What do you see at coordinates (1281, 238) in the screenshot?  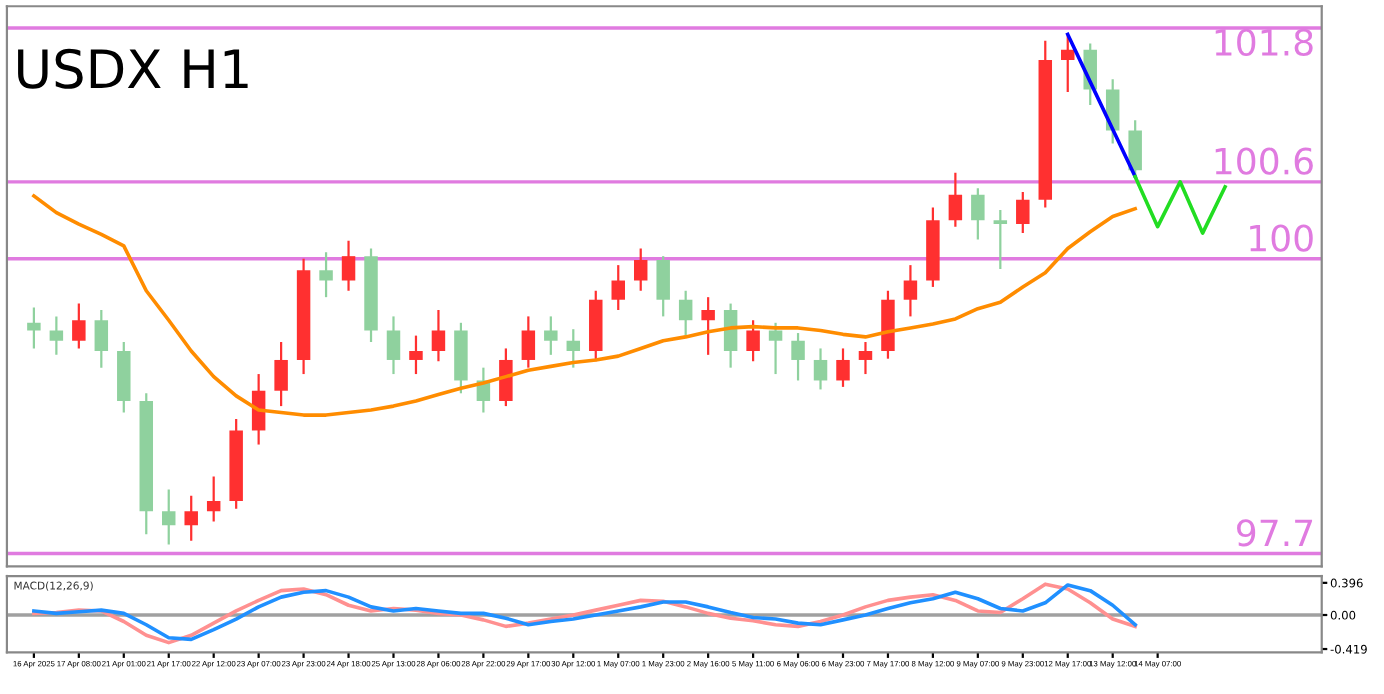 I see `ref-line-label: 100` at bounding box center [1281, 238].